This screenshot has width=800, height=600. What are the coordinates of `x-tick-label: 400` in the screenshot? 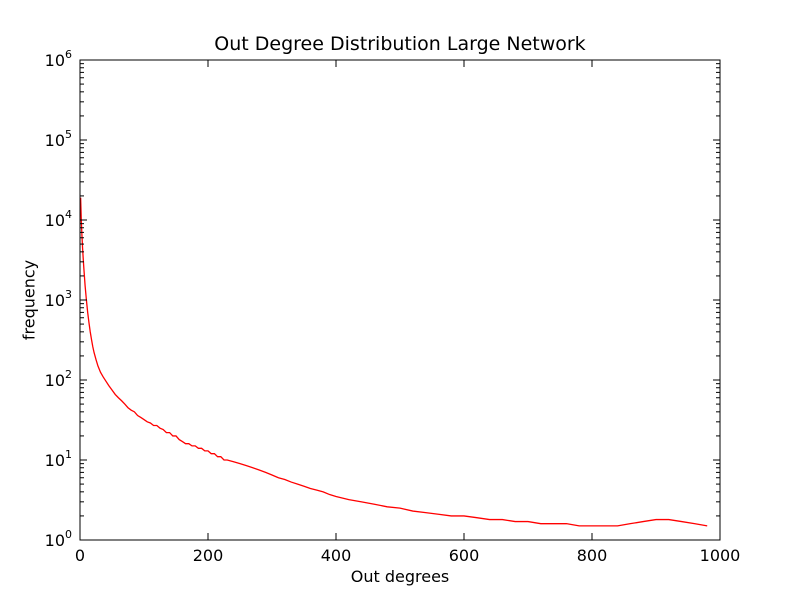 It's located at (336, 555).